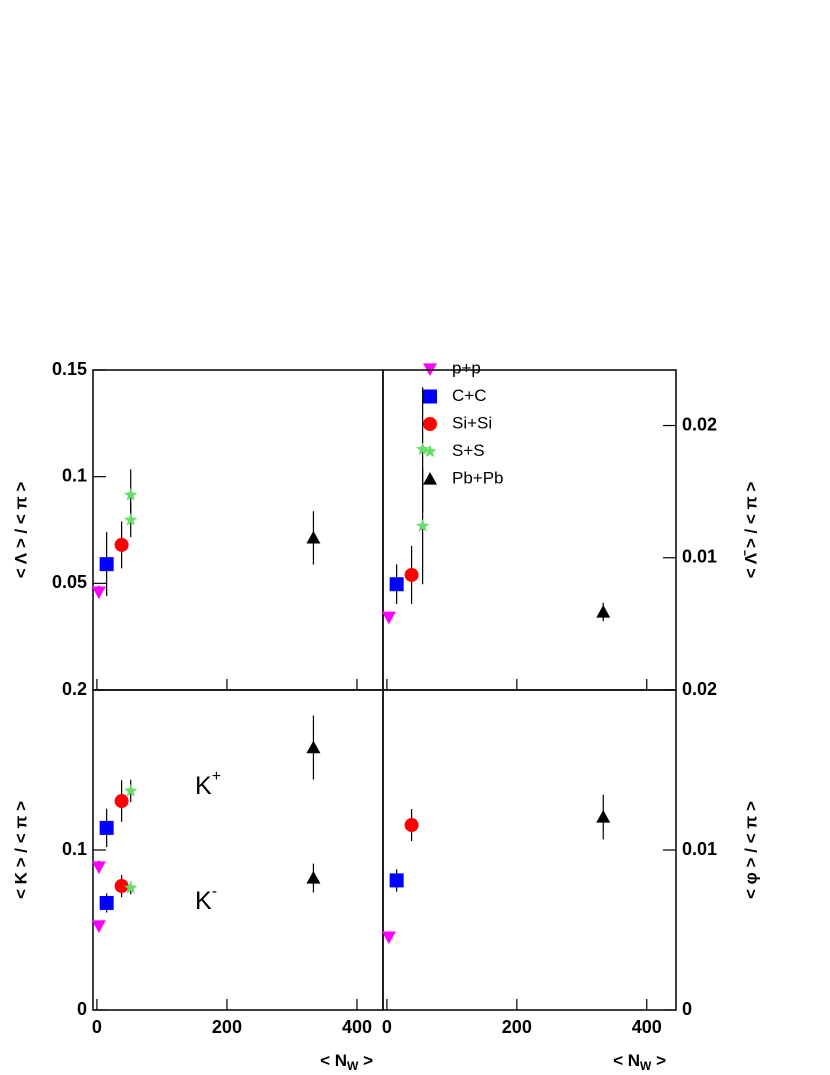  Describe the element at coordinates (750, 850) in the screenshot. I see `y-axis-title: < φ > / < π >` at that location.